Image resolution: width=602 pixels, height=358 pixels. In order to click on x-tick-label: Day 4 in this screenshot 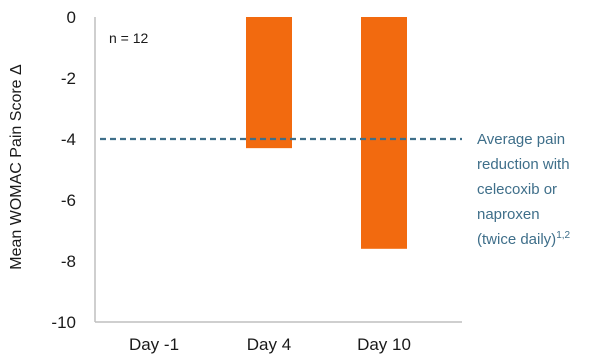, I will do `click(269, 344)`.